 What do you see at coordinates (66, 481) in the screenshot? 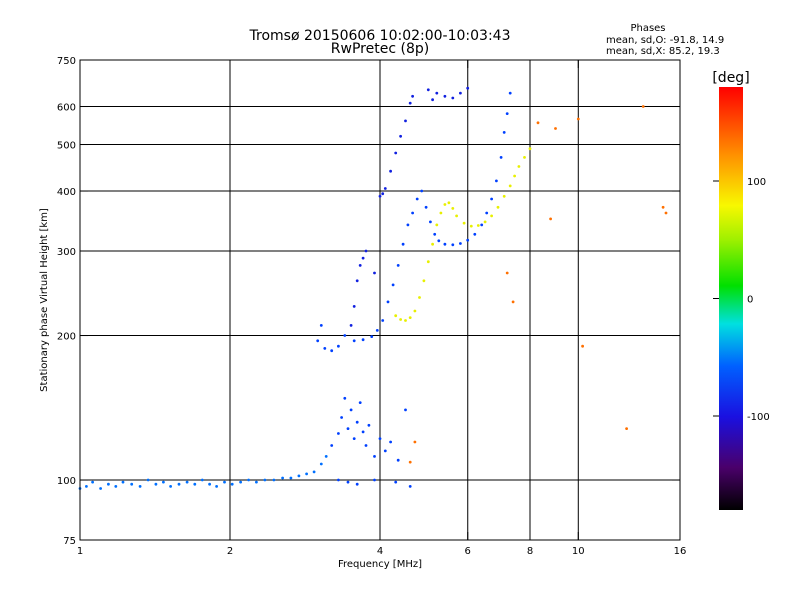
I see `y-tick-label: 100` at bounding box center [66, 481].